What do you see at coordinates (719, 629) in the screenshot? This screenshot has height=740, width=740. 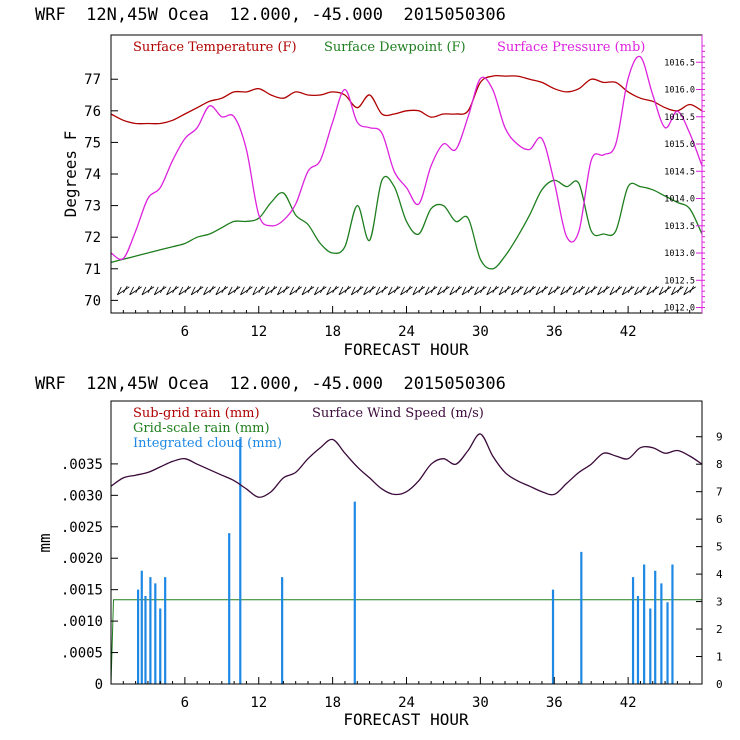 I see `bottom-y2-tick-label: 2` at bounding box center [719, 629].